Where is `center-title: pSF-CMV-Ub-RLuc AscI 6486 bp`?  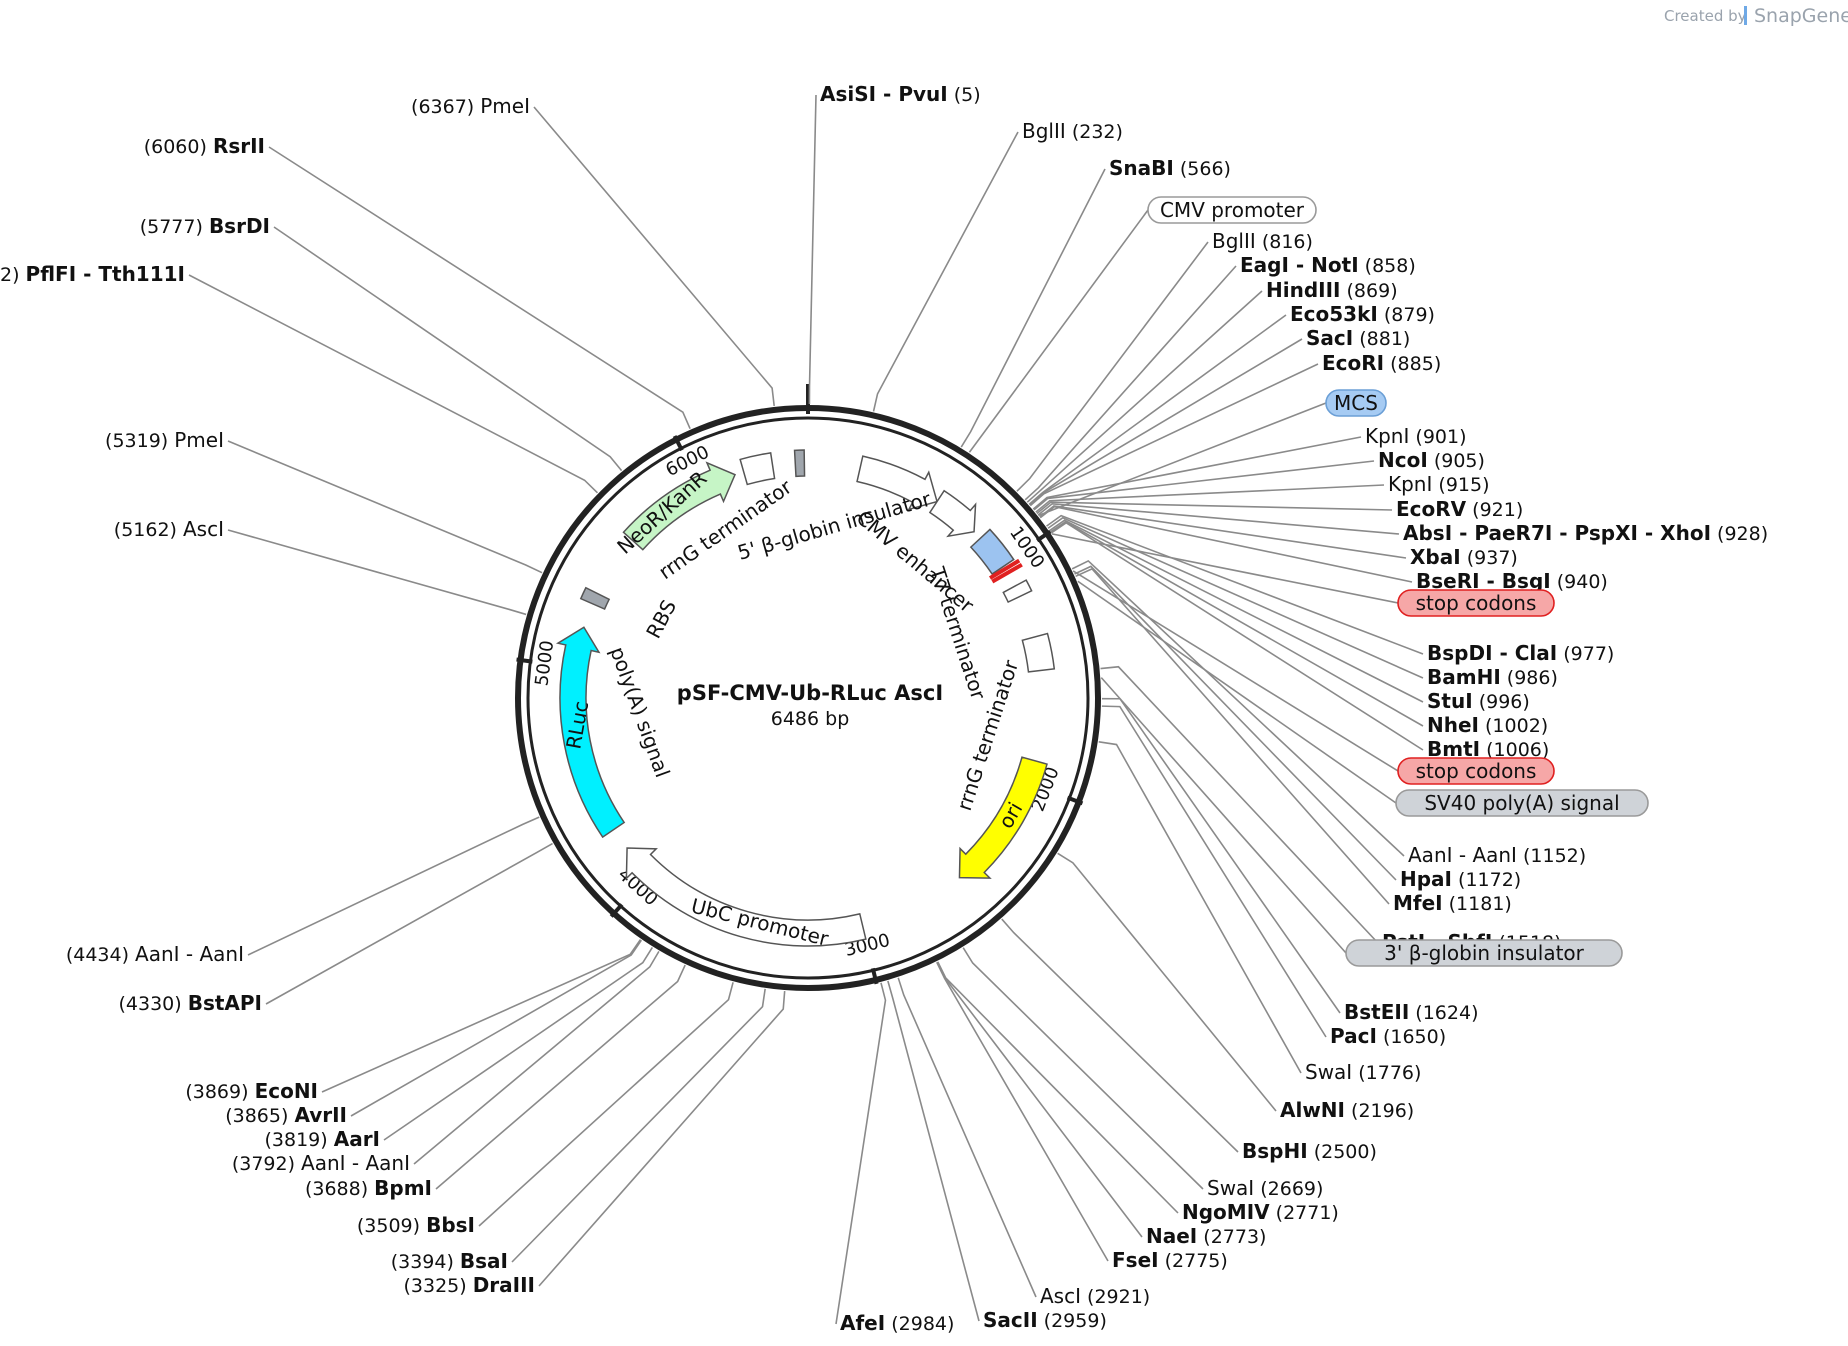
center-title: pSF-CMV-Ub-RLuc AscI 6486 bp is located at coordinates (810, 705).